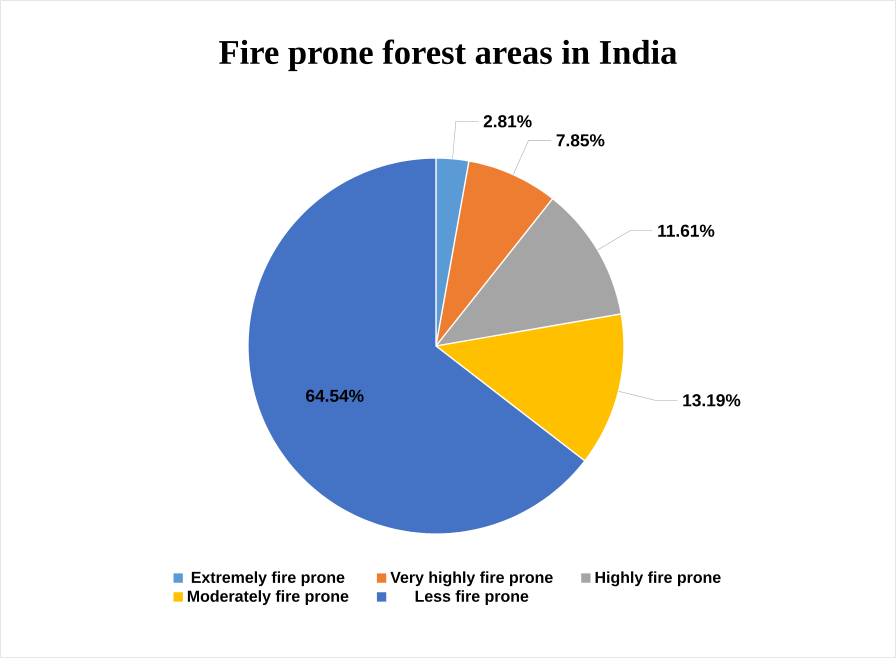  What do you see at coordinates (268, 578) in the screenshot?
I see `legend-label: Extremely fire prone` at bounding box center [268, 578].